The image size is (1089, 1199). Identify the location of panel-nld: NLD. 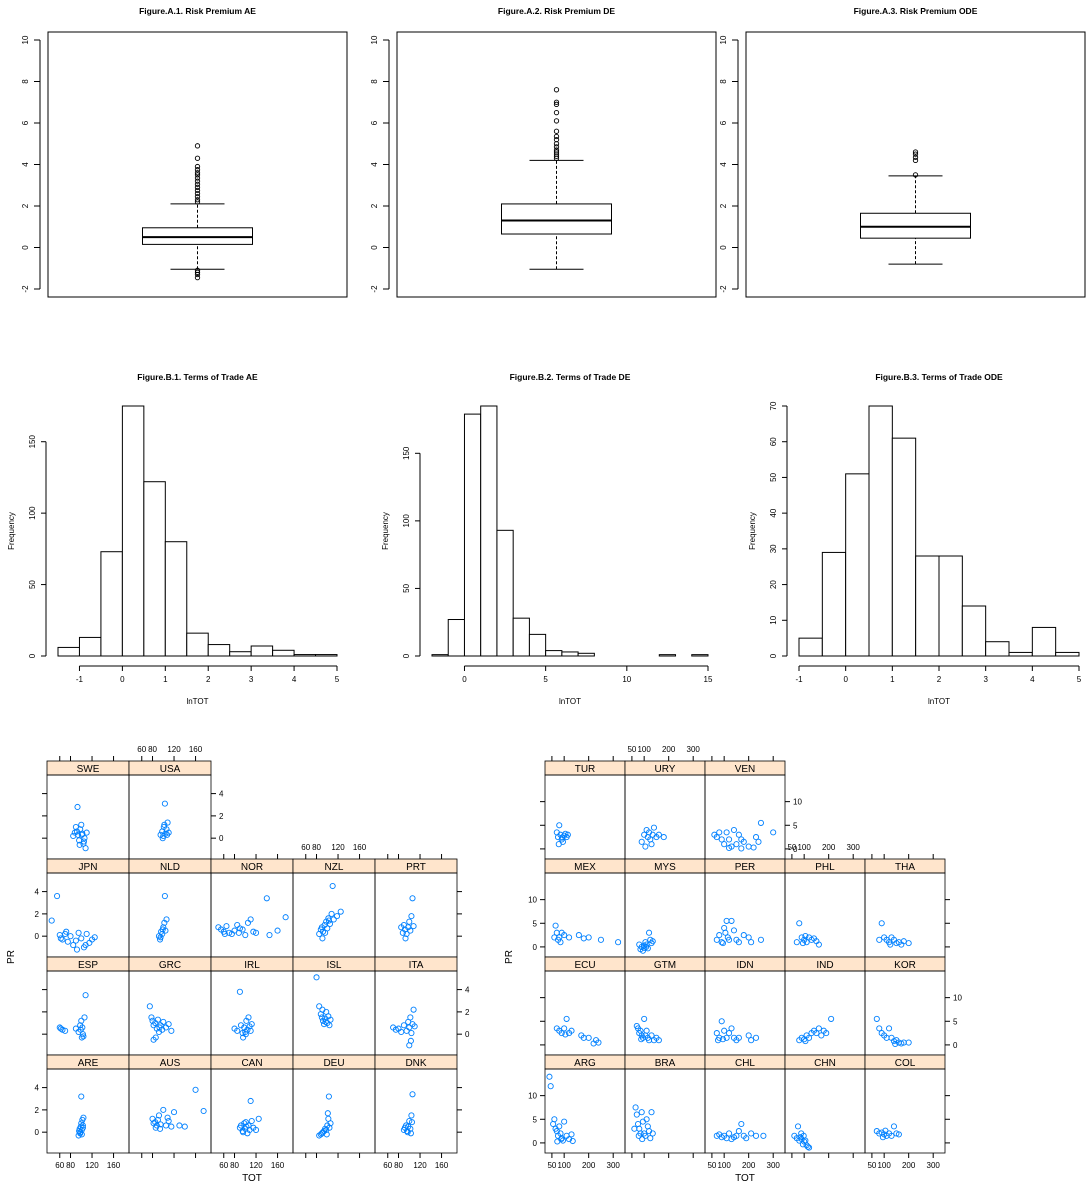
(170, 908).